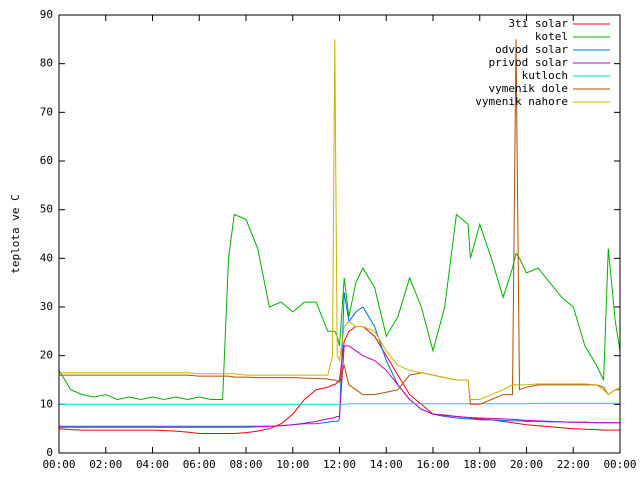  I want to click on x-tick-label: 10:00, so click(292, 464).